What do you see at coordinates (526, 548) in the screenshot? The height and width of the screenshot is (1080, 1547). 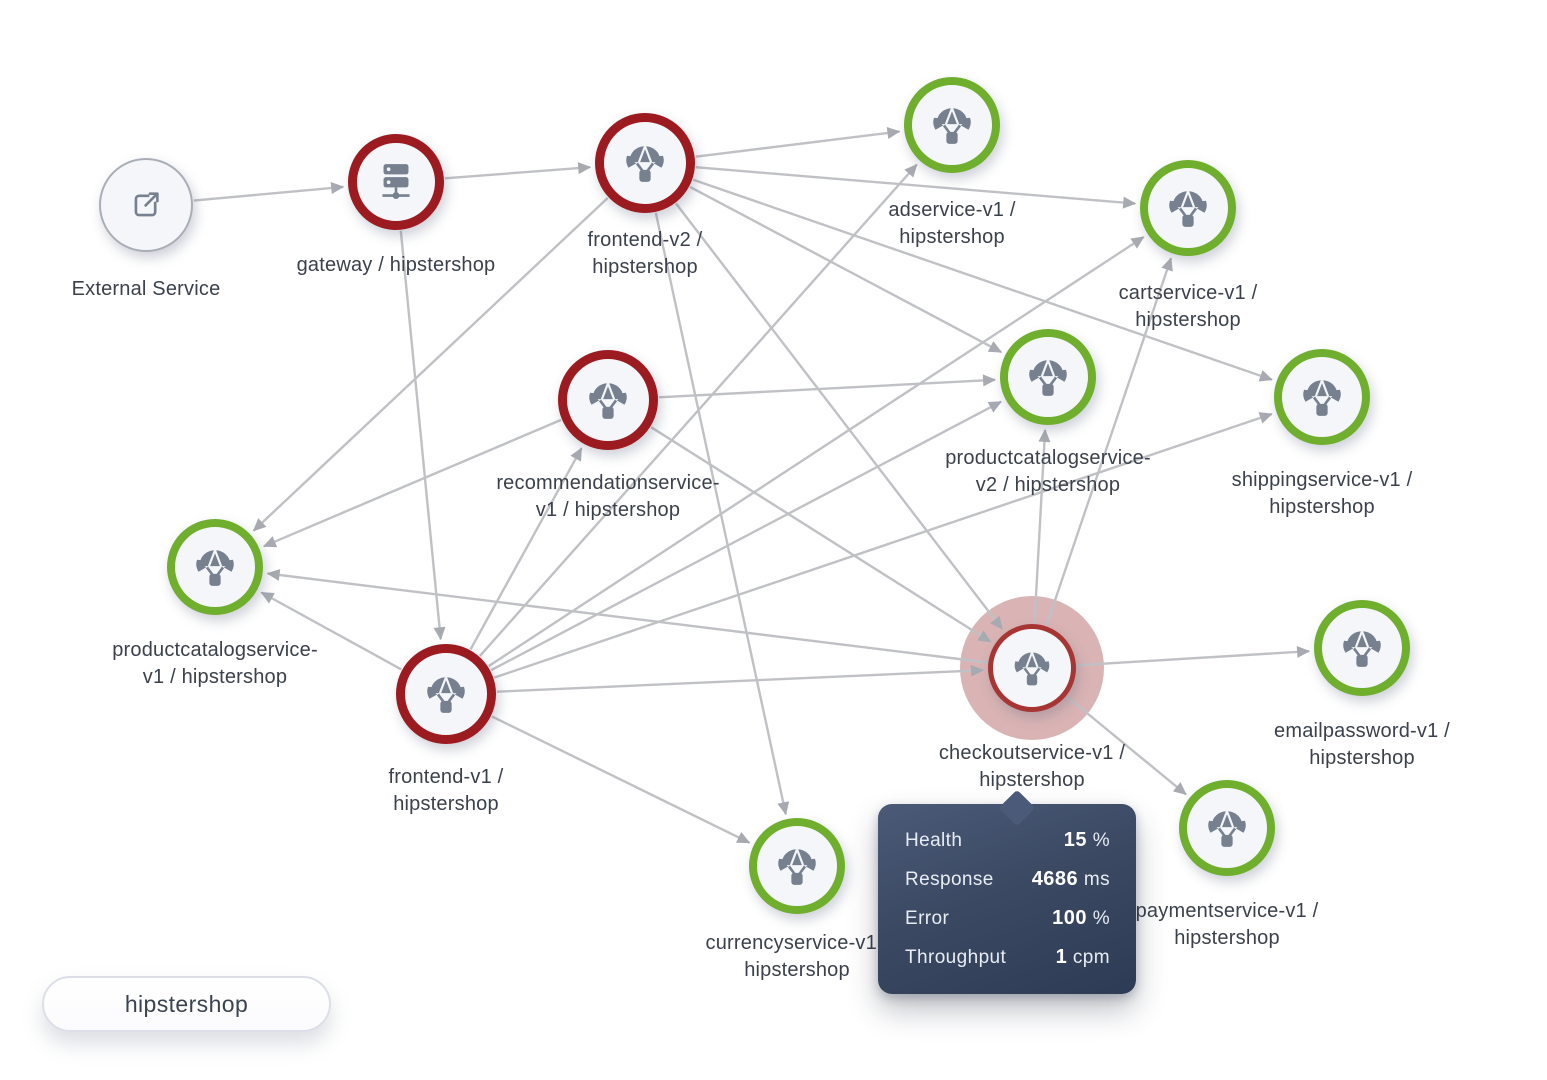 I see `edge-fev1-rec` at bounding box center [526, 548].